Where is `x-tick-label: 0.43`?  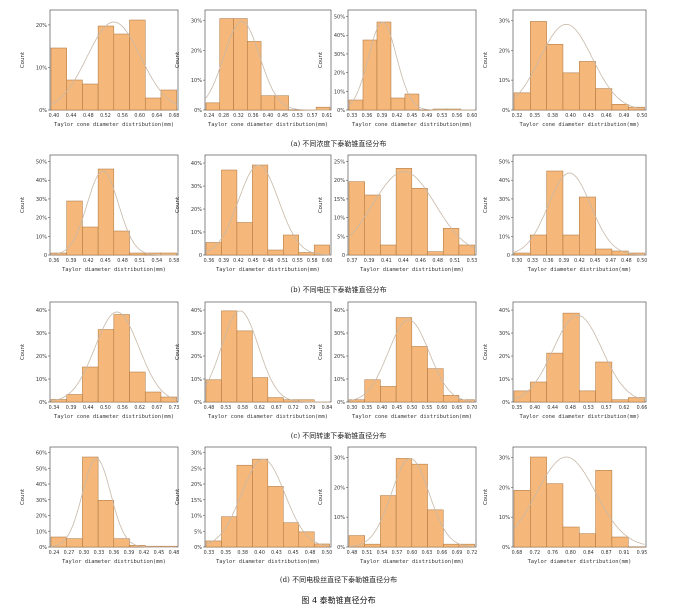 x-tick-label: 0.43 is located at coordinates (276, 553).